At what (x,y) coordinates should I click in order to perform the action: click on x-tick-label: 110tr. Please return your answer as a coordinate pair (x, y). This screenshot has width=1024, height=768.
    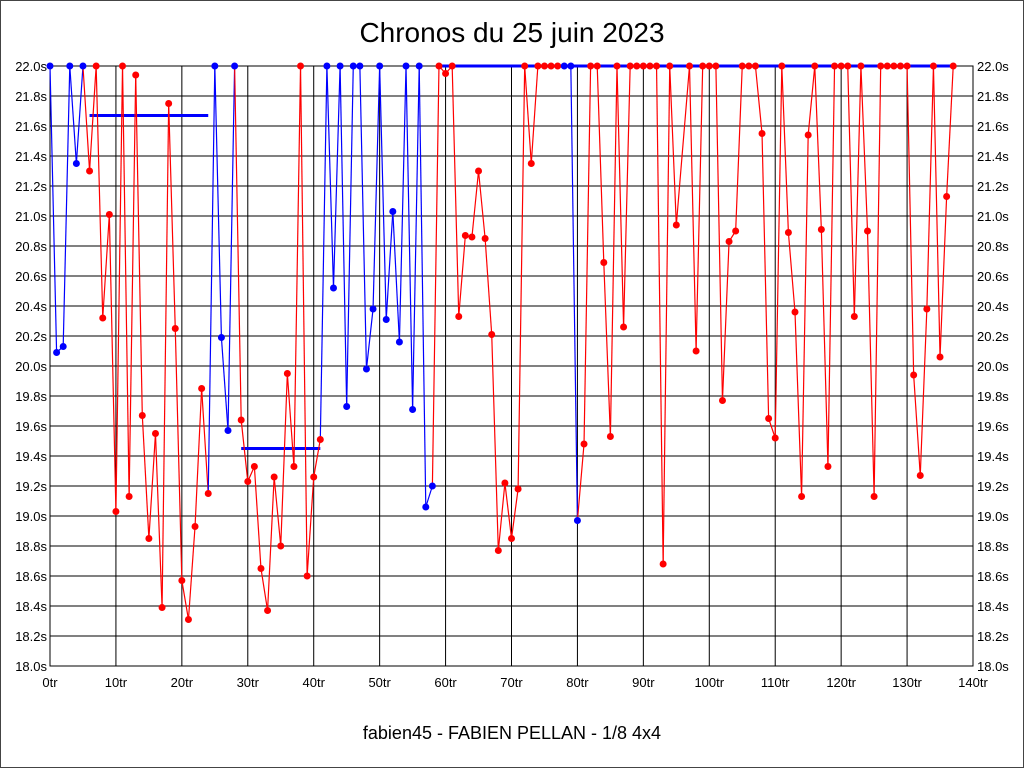
    Looking at the image, I should click on (775, 682).